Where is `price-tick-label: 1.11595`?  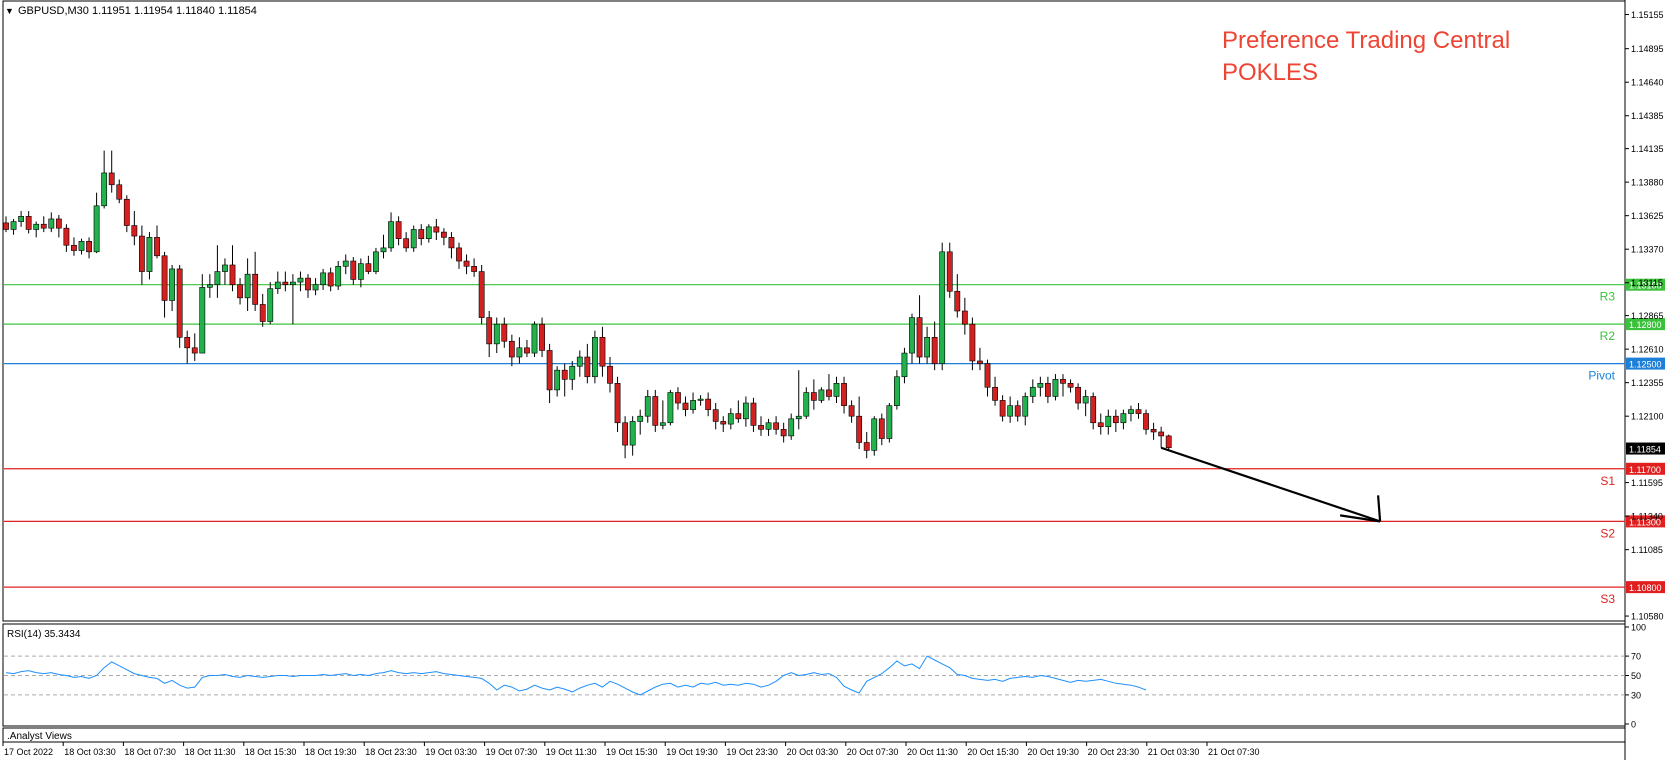
price-tick-label: 1.11595 is located at coordinates (1647, 483).